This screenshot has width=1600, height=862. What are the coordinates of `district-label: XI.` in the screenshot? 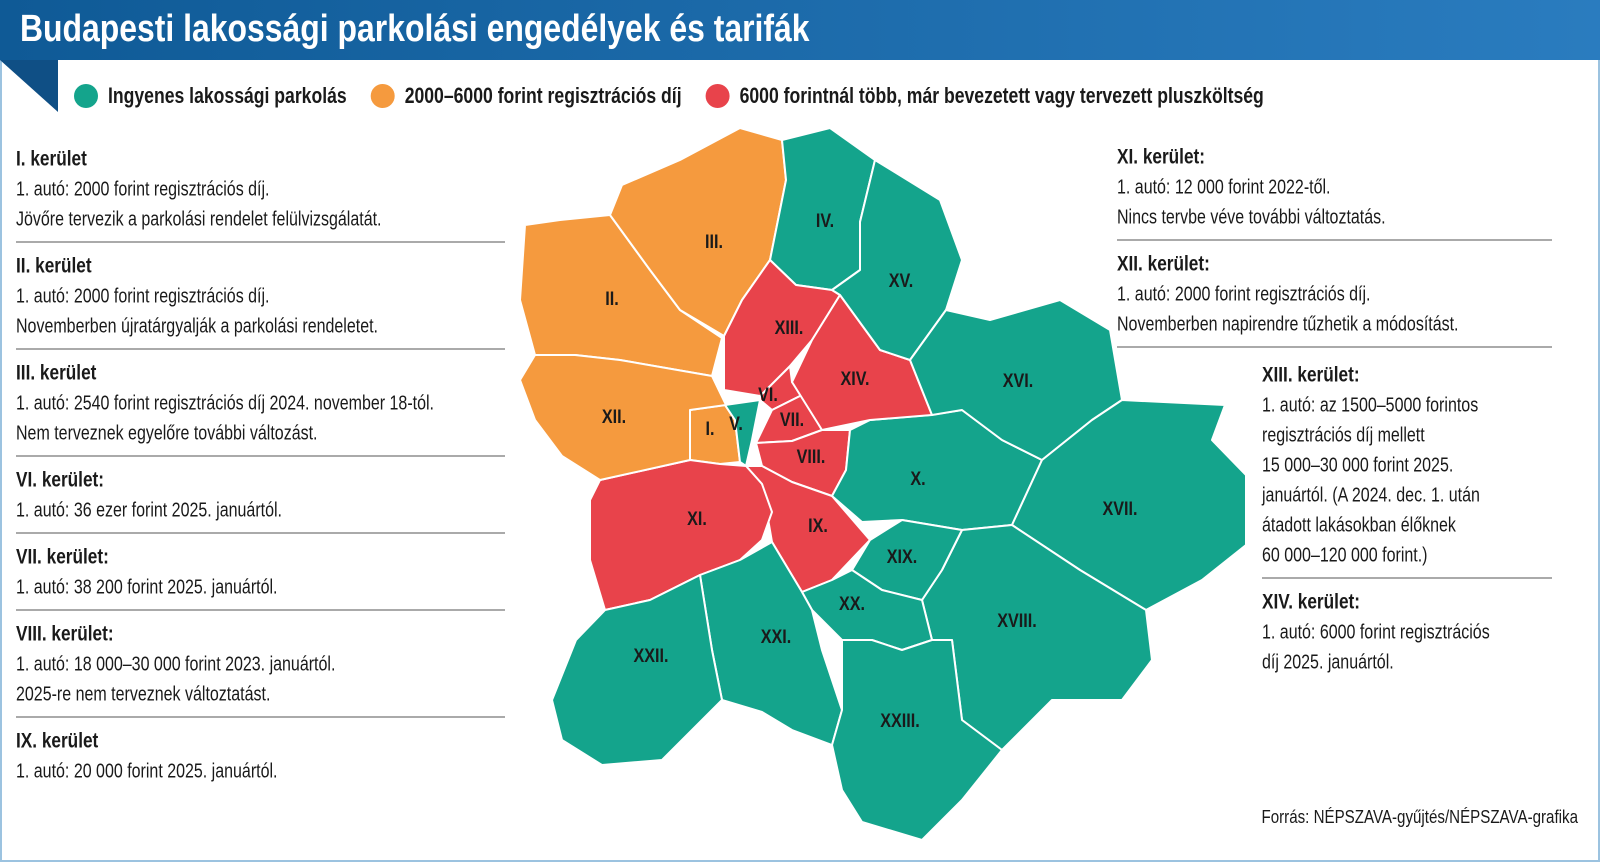 It's located at (697, 519).